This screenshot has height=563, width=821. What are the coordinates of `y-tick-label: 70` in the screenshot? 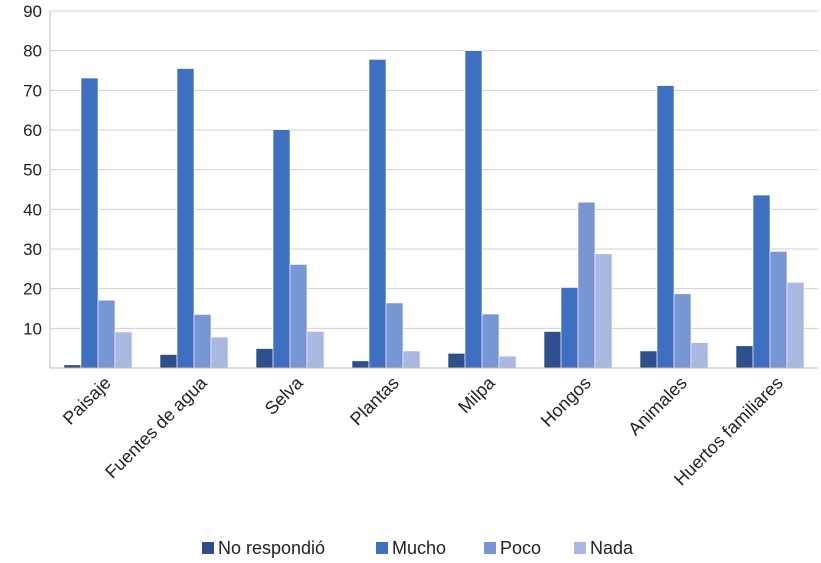 It's located at (32, 90).